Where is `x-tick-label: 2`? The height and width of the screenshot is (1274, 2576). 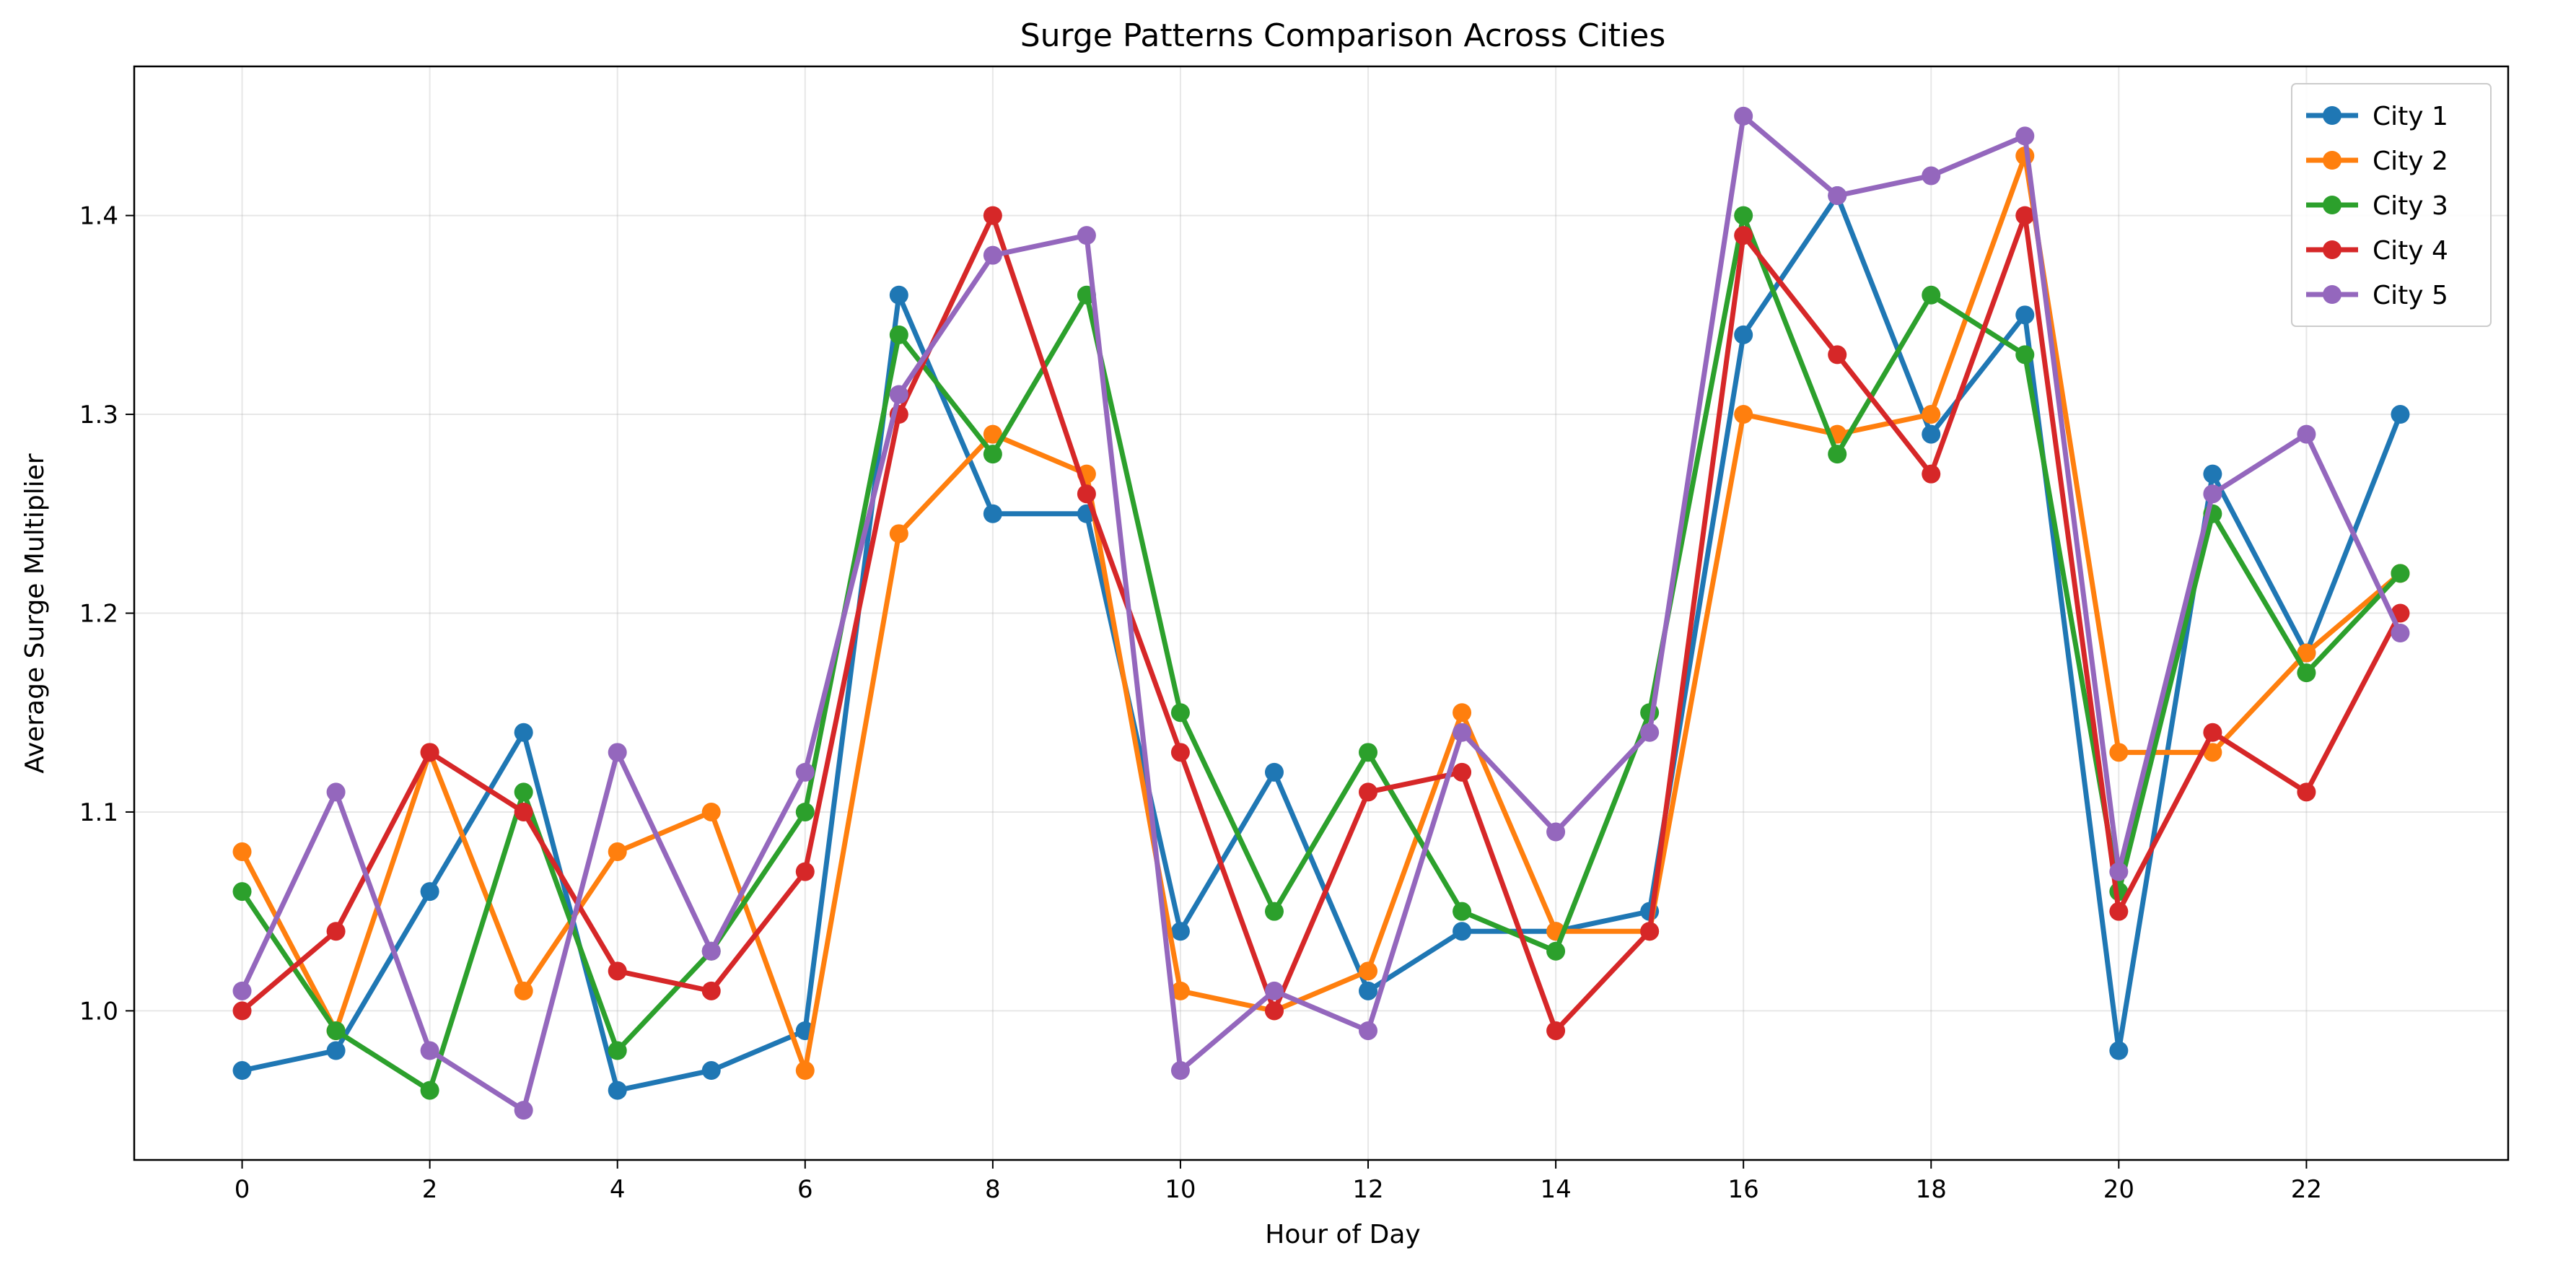 x-tick-label: 2 is located at coordinates (430, 1189).